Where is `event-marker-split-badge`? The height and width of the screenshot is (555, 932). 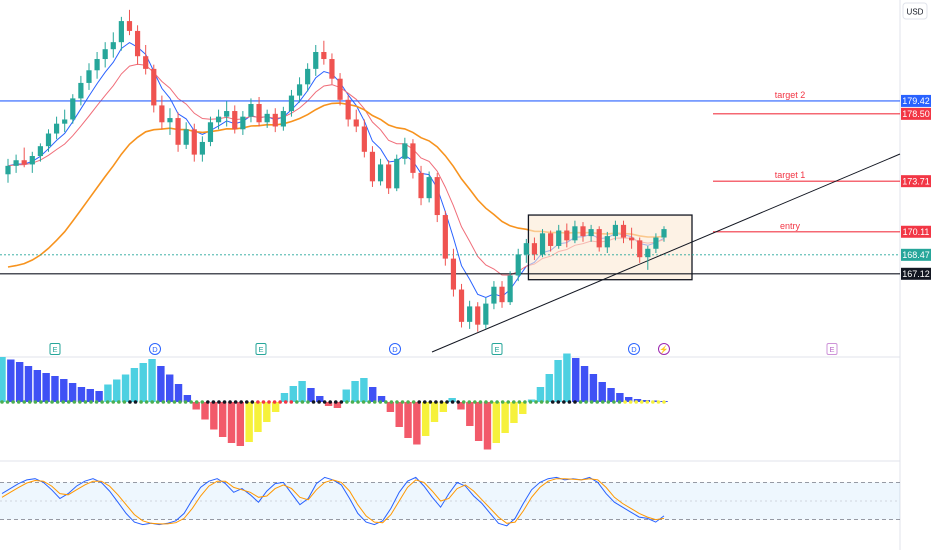
event-marker-split-badge is located at coordinates (664, 349).